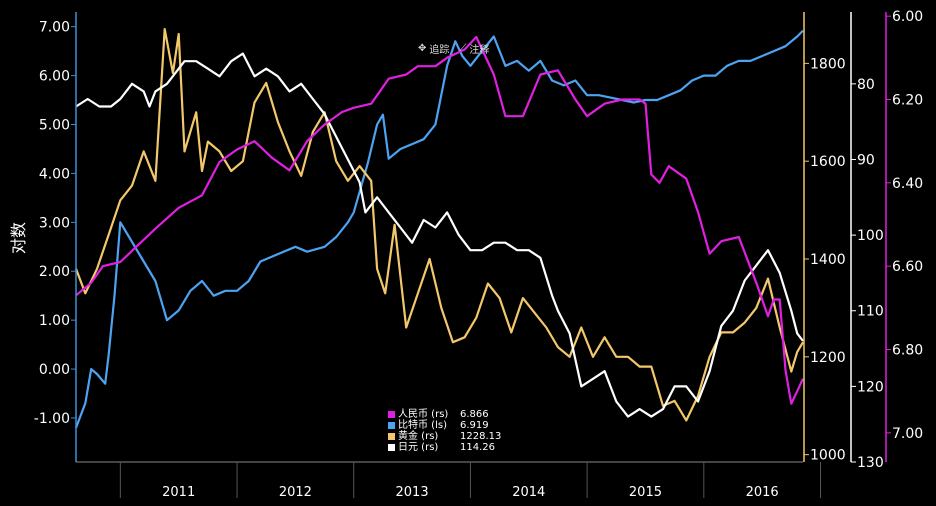  I want to click on legend-name: 比特币 (ls), so click(422, 425).